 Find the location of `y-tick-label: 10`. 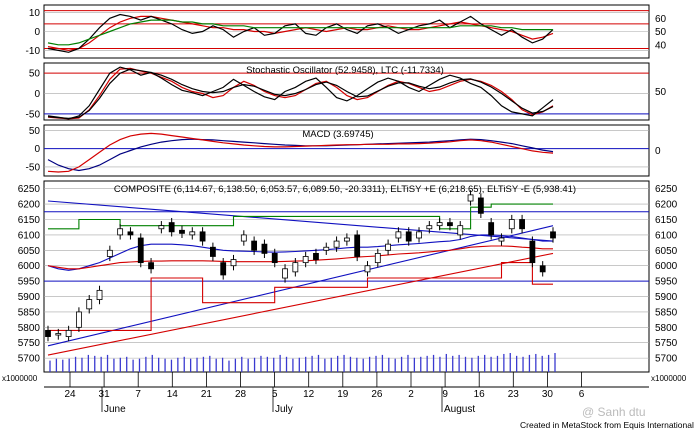

y-tick-label: 10 is located at coordinates (35, 13).